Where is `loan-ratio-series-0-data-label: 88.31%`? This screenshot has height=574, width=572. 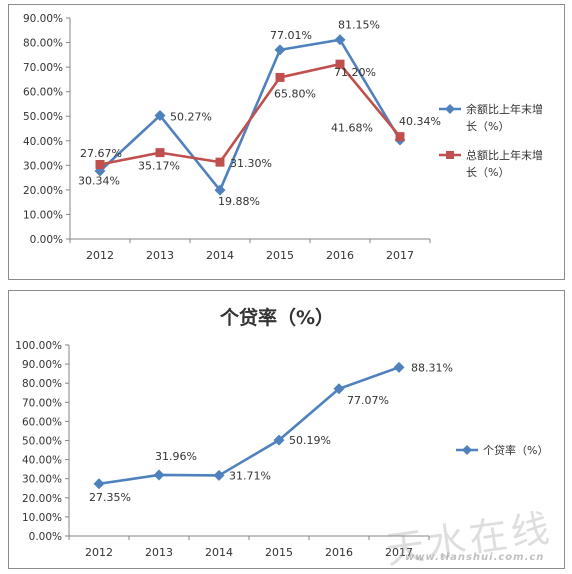 loan-ratio-series-0-data-label: 88.31% is located at coordinates (432, 367).